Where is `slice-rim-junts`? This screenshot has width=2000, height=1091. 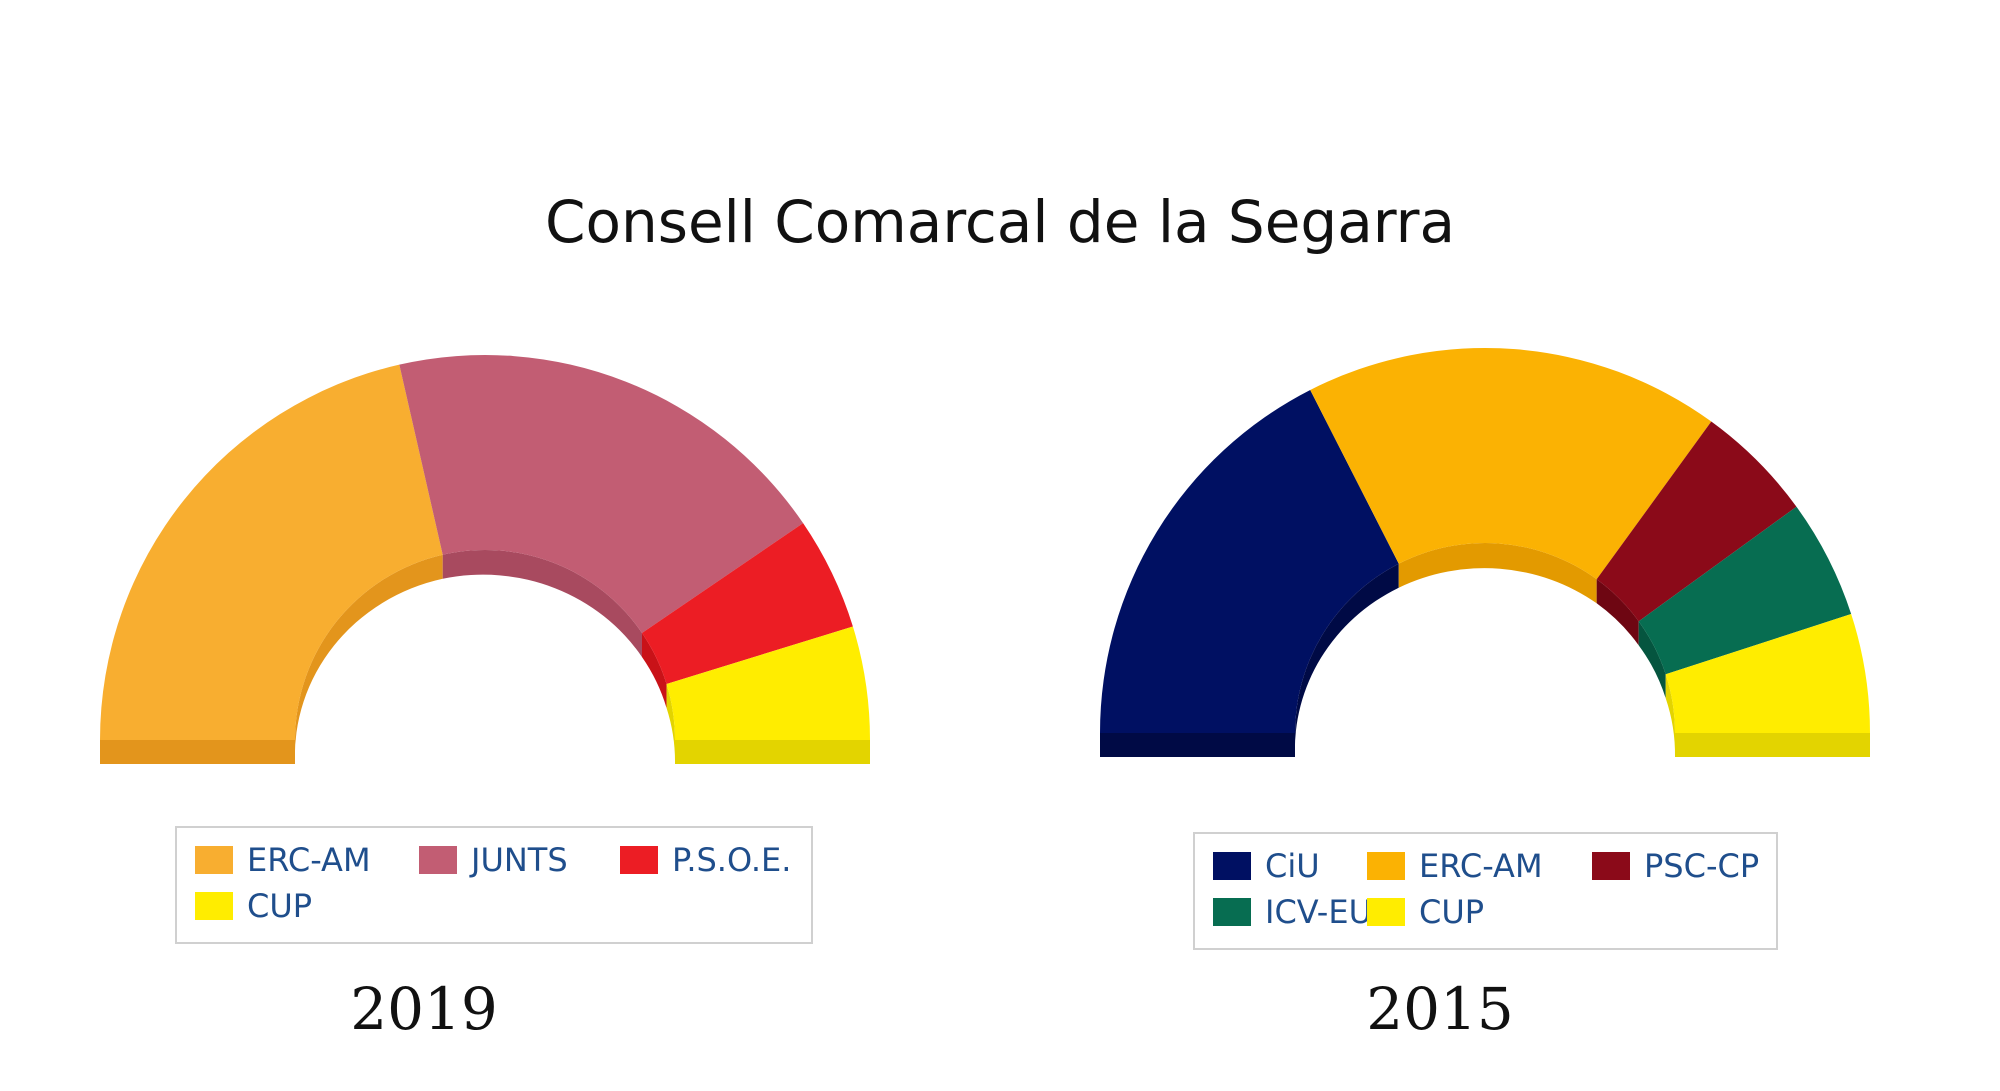
slice-rim-junts is located at coordinates (542, 603).